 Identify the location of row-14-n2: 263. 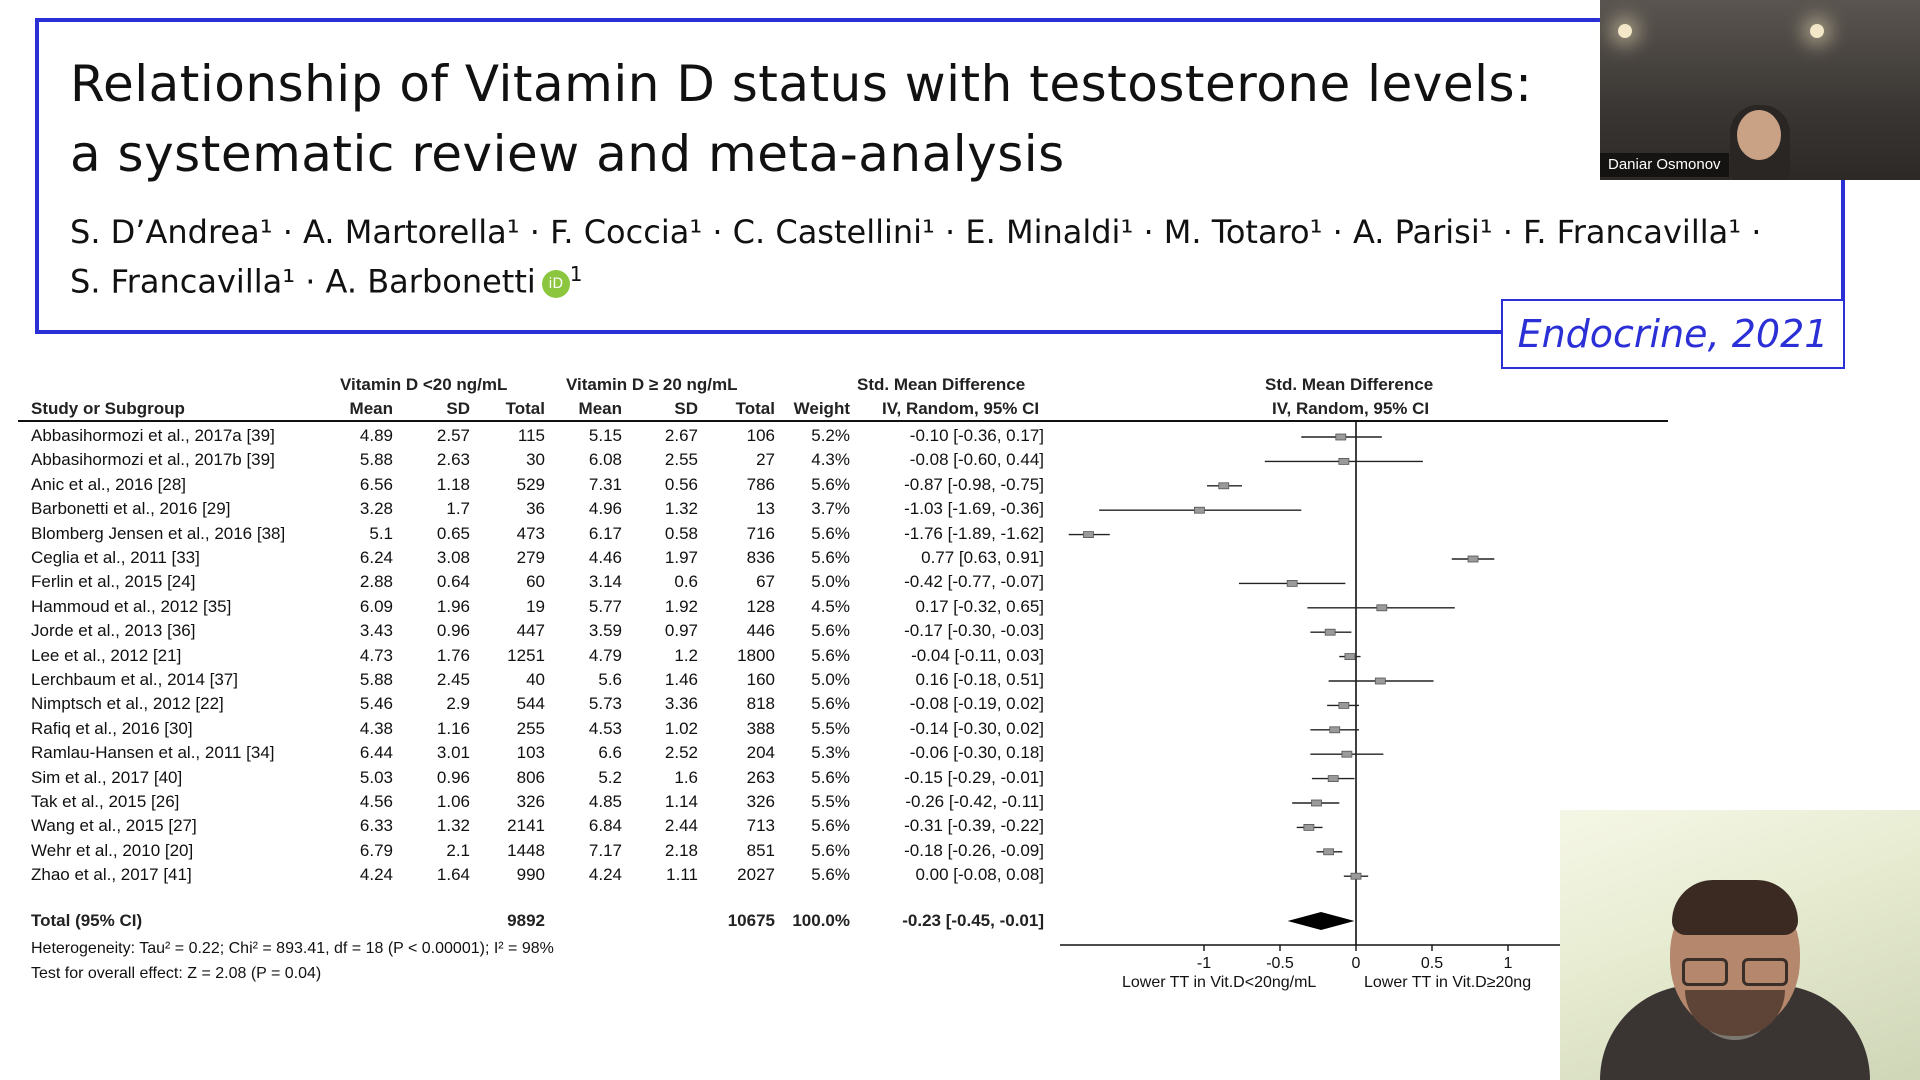
(760, 777).